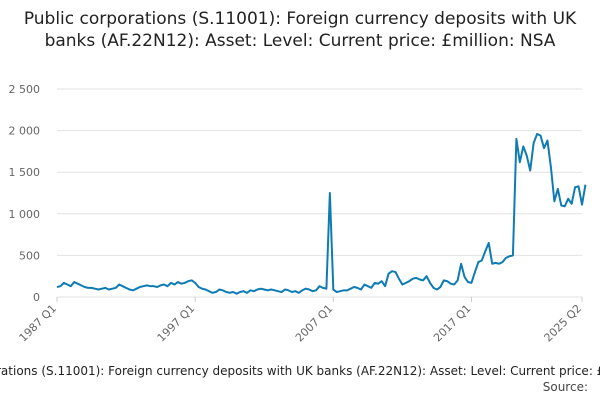  What do you see at coordinates (25, 172) in the screenshot?
I see `y-tick-label: 1 500` at bounding box center [25, 172].